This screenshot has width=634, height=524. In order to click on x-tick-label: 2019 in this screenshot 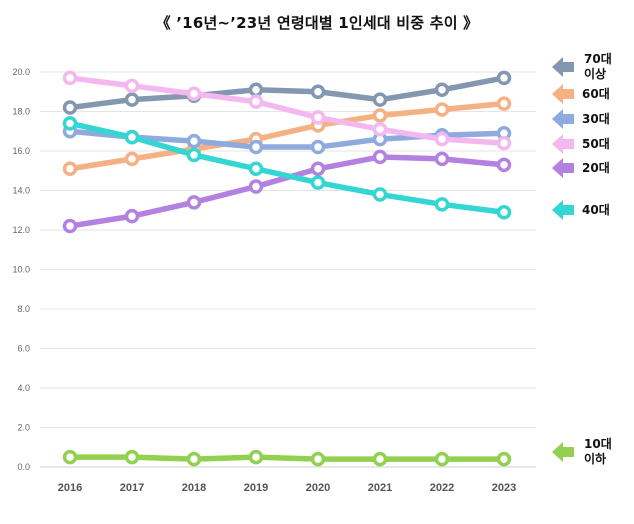, I will do `click(256, 488)`.